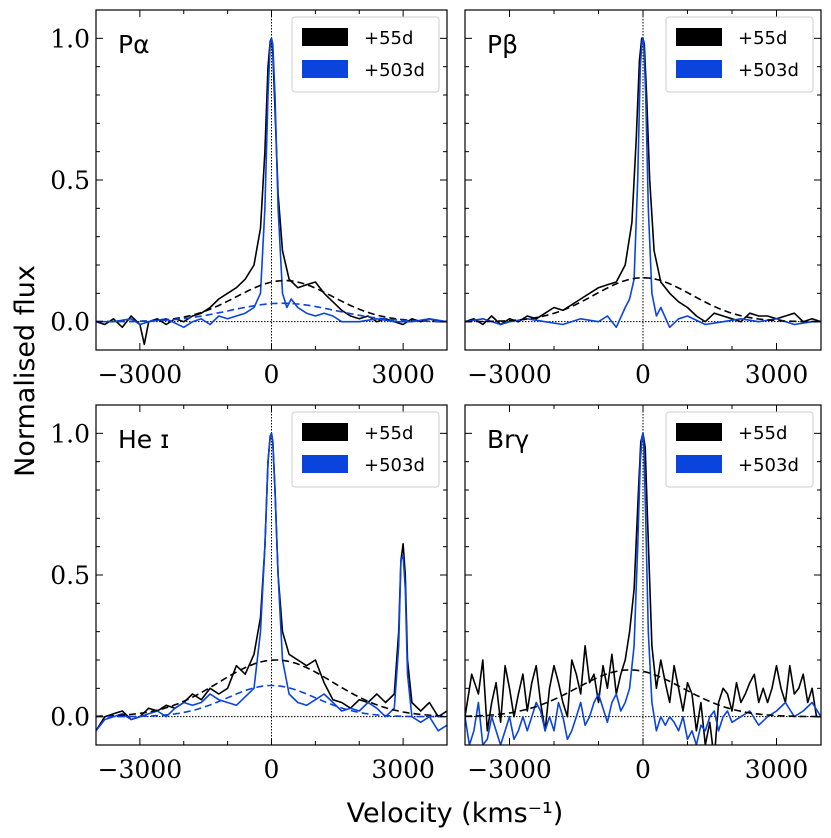 This screenshot has width=831, height=838. I want to click on x-axis-label: Velocity (kms⁻¹), so click(455, 813).